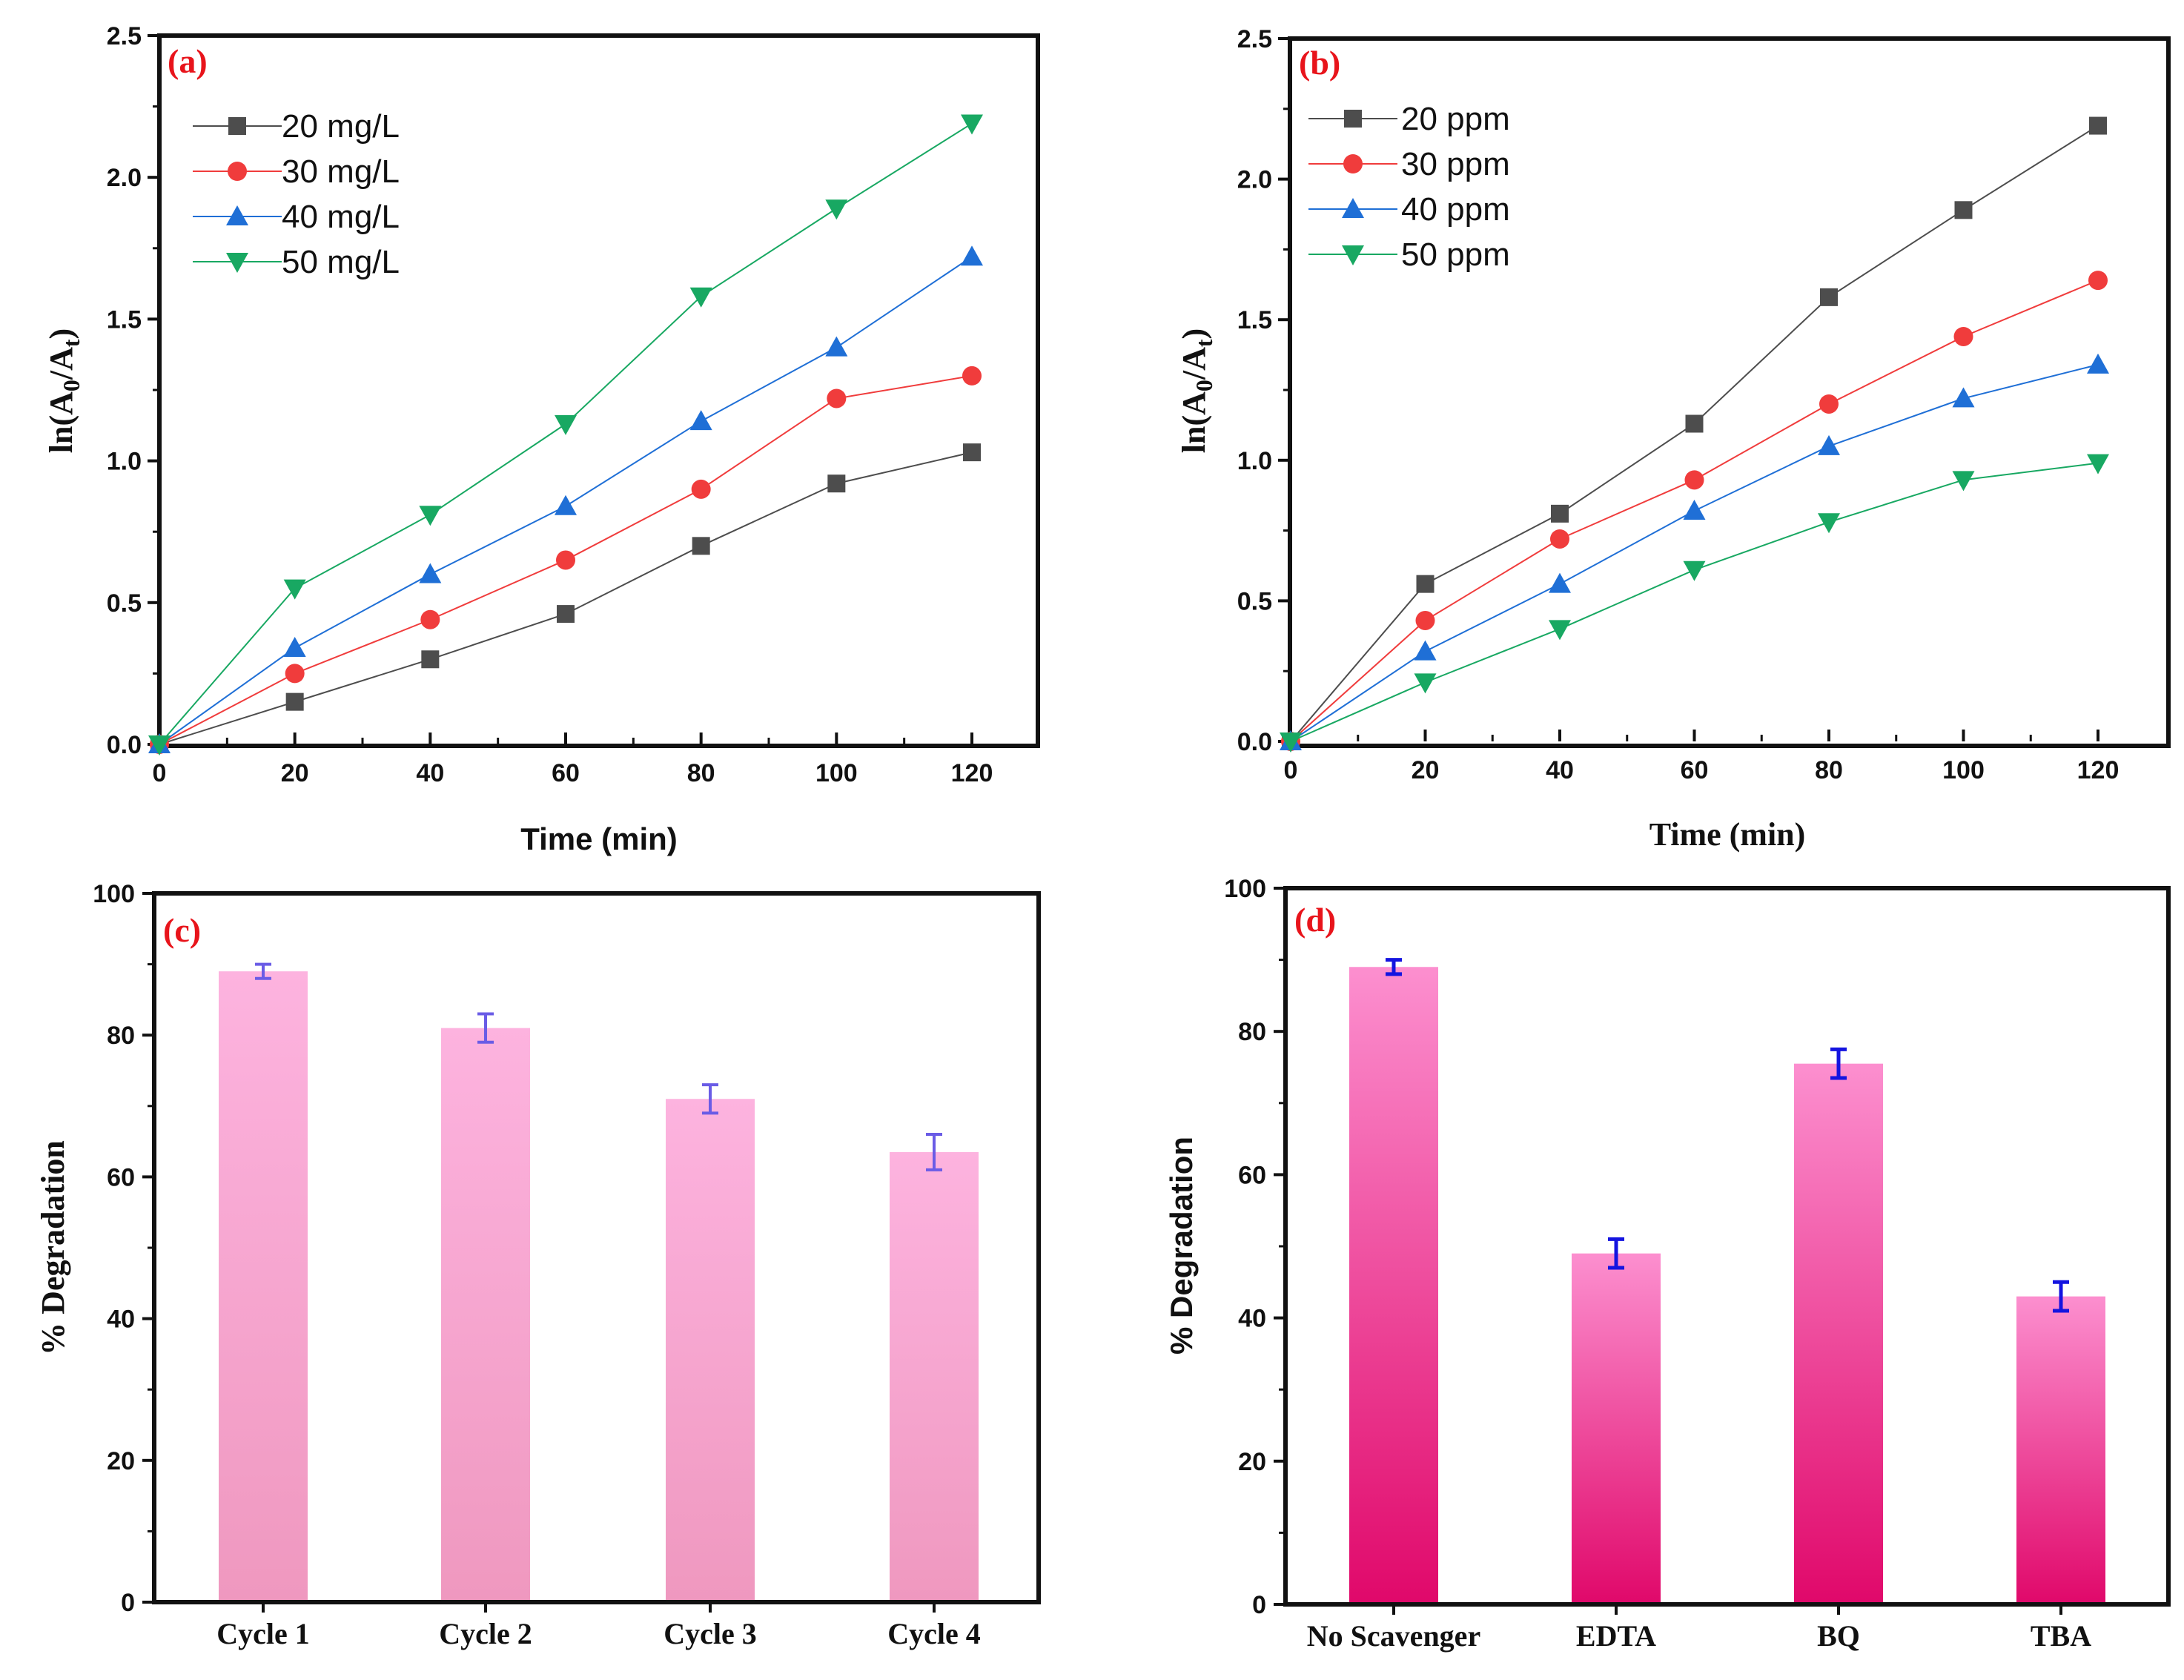 This screenshot has height=1680, width=2184. What do you see at coordinates (1181, 1246) in the screenshot?
I see `y-axis-title-d: % Degradation` at bounding box center [1181, 1246].